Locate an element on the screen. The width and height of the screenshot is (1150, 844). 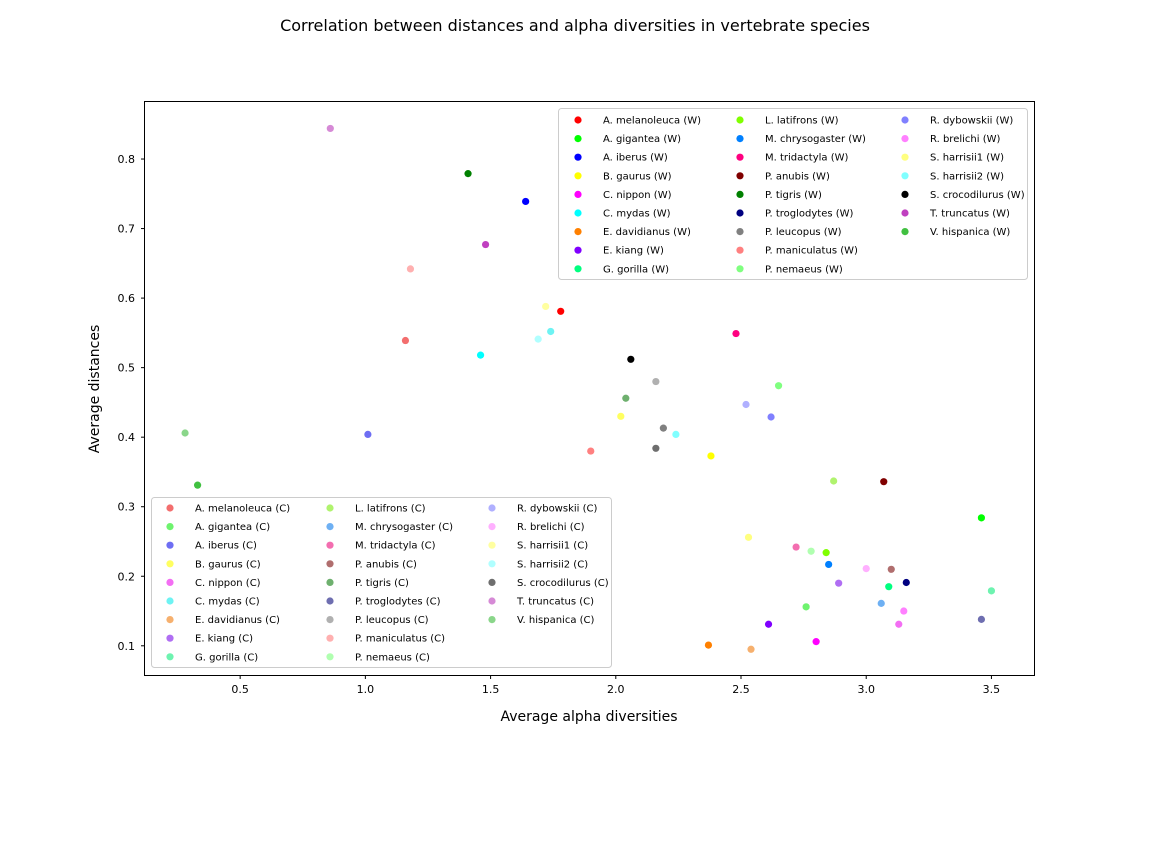
legend-label: B. gaurus (W) is located at coordinates (637, 176).